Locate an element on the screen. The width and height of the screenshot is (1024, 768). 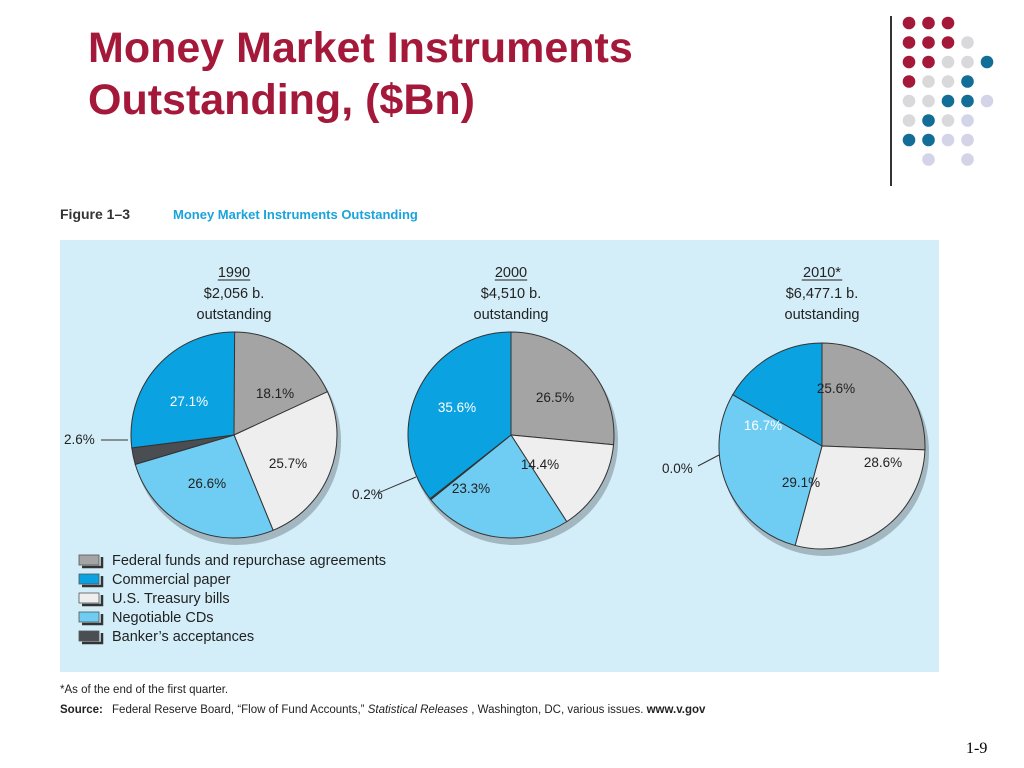
slice-label: 25.7% is located at coordinates (288, 463).